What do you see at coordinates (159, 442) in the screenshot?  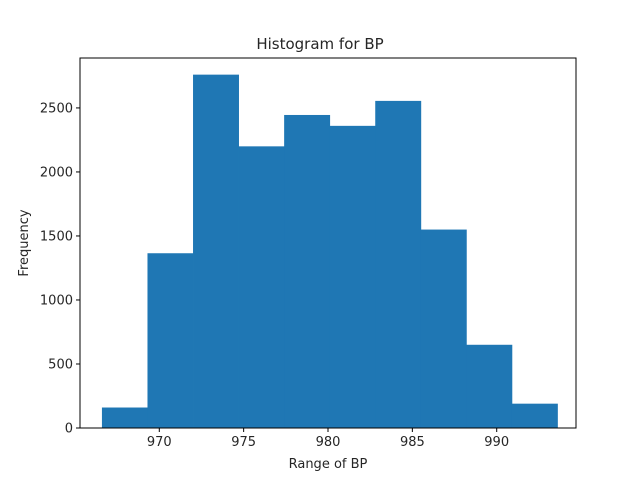 I see `x-tick-label: 970` at bounding box center [159, 442].